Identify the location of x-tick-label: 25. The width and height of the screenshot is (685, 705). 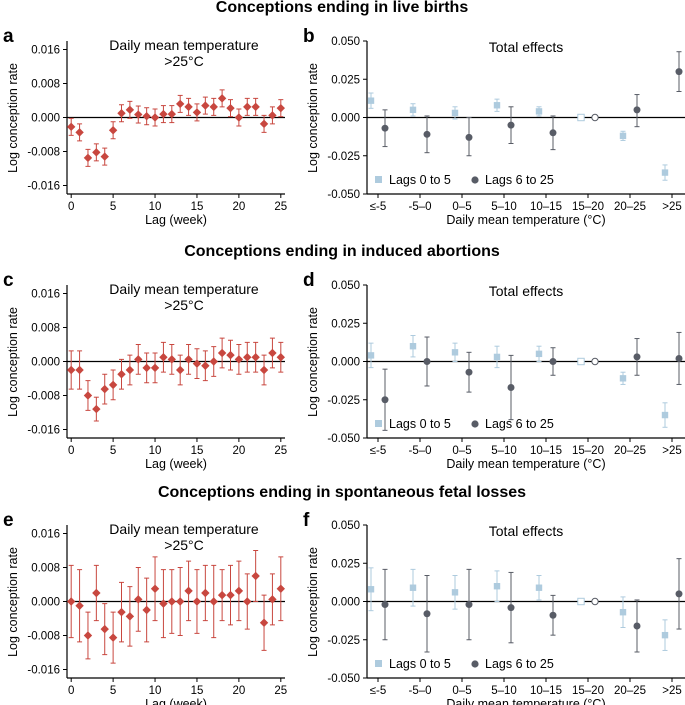
(280, 207).